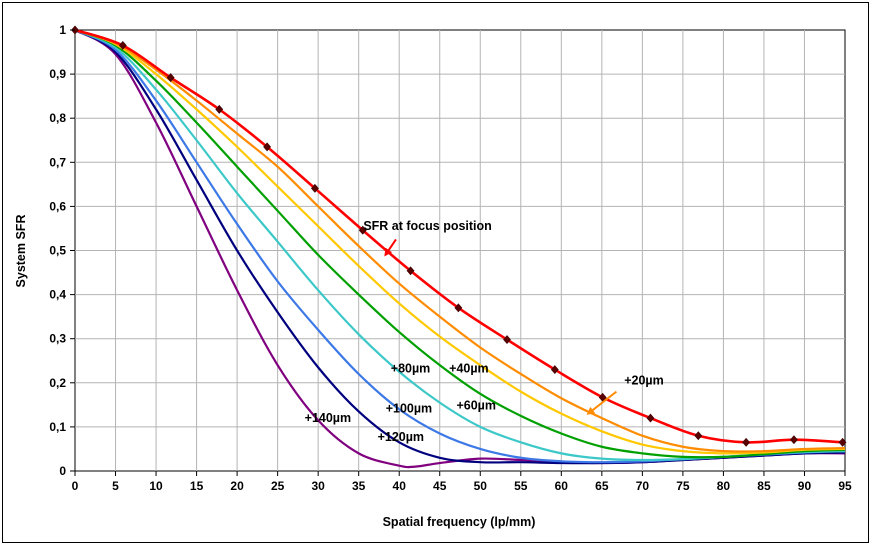 The height and width of the screenshot is (547, 873). Describe the element at coordinates (440, 486) in the screenshot. I see `x-tick-label: 45` at that location.